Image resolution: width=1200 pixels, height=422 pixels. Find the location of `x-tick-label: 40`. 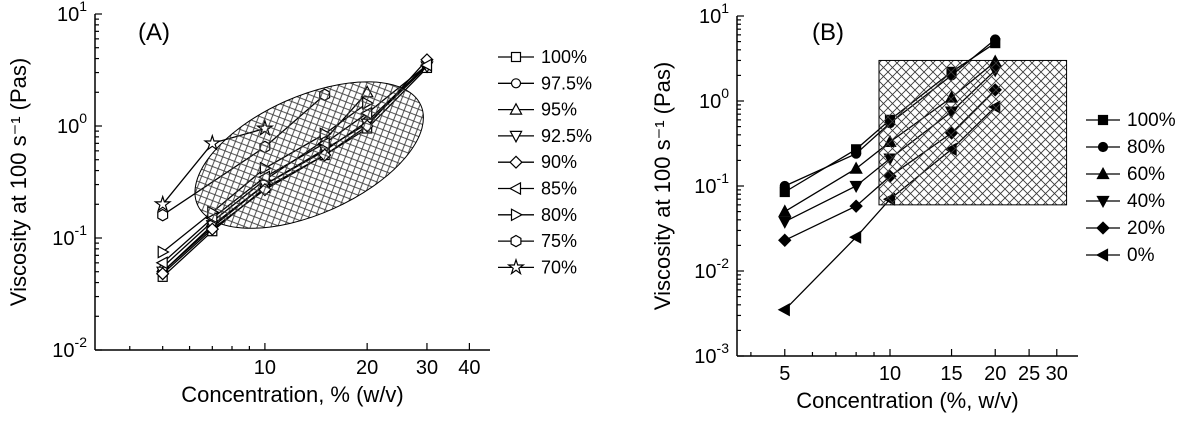

x-tick-label: 40 is located at coordinates (469, 368).